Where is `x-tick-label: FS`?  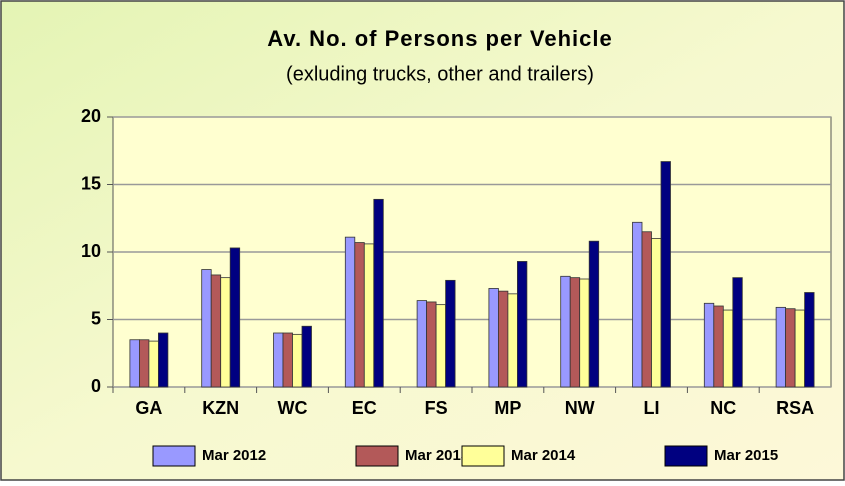
x-tick-label: FS is located at coordinates (436, 408).